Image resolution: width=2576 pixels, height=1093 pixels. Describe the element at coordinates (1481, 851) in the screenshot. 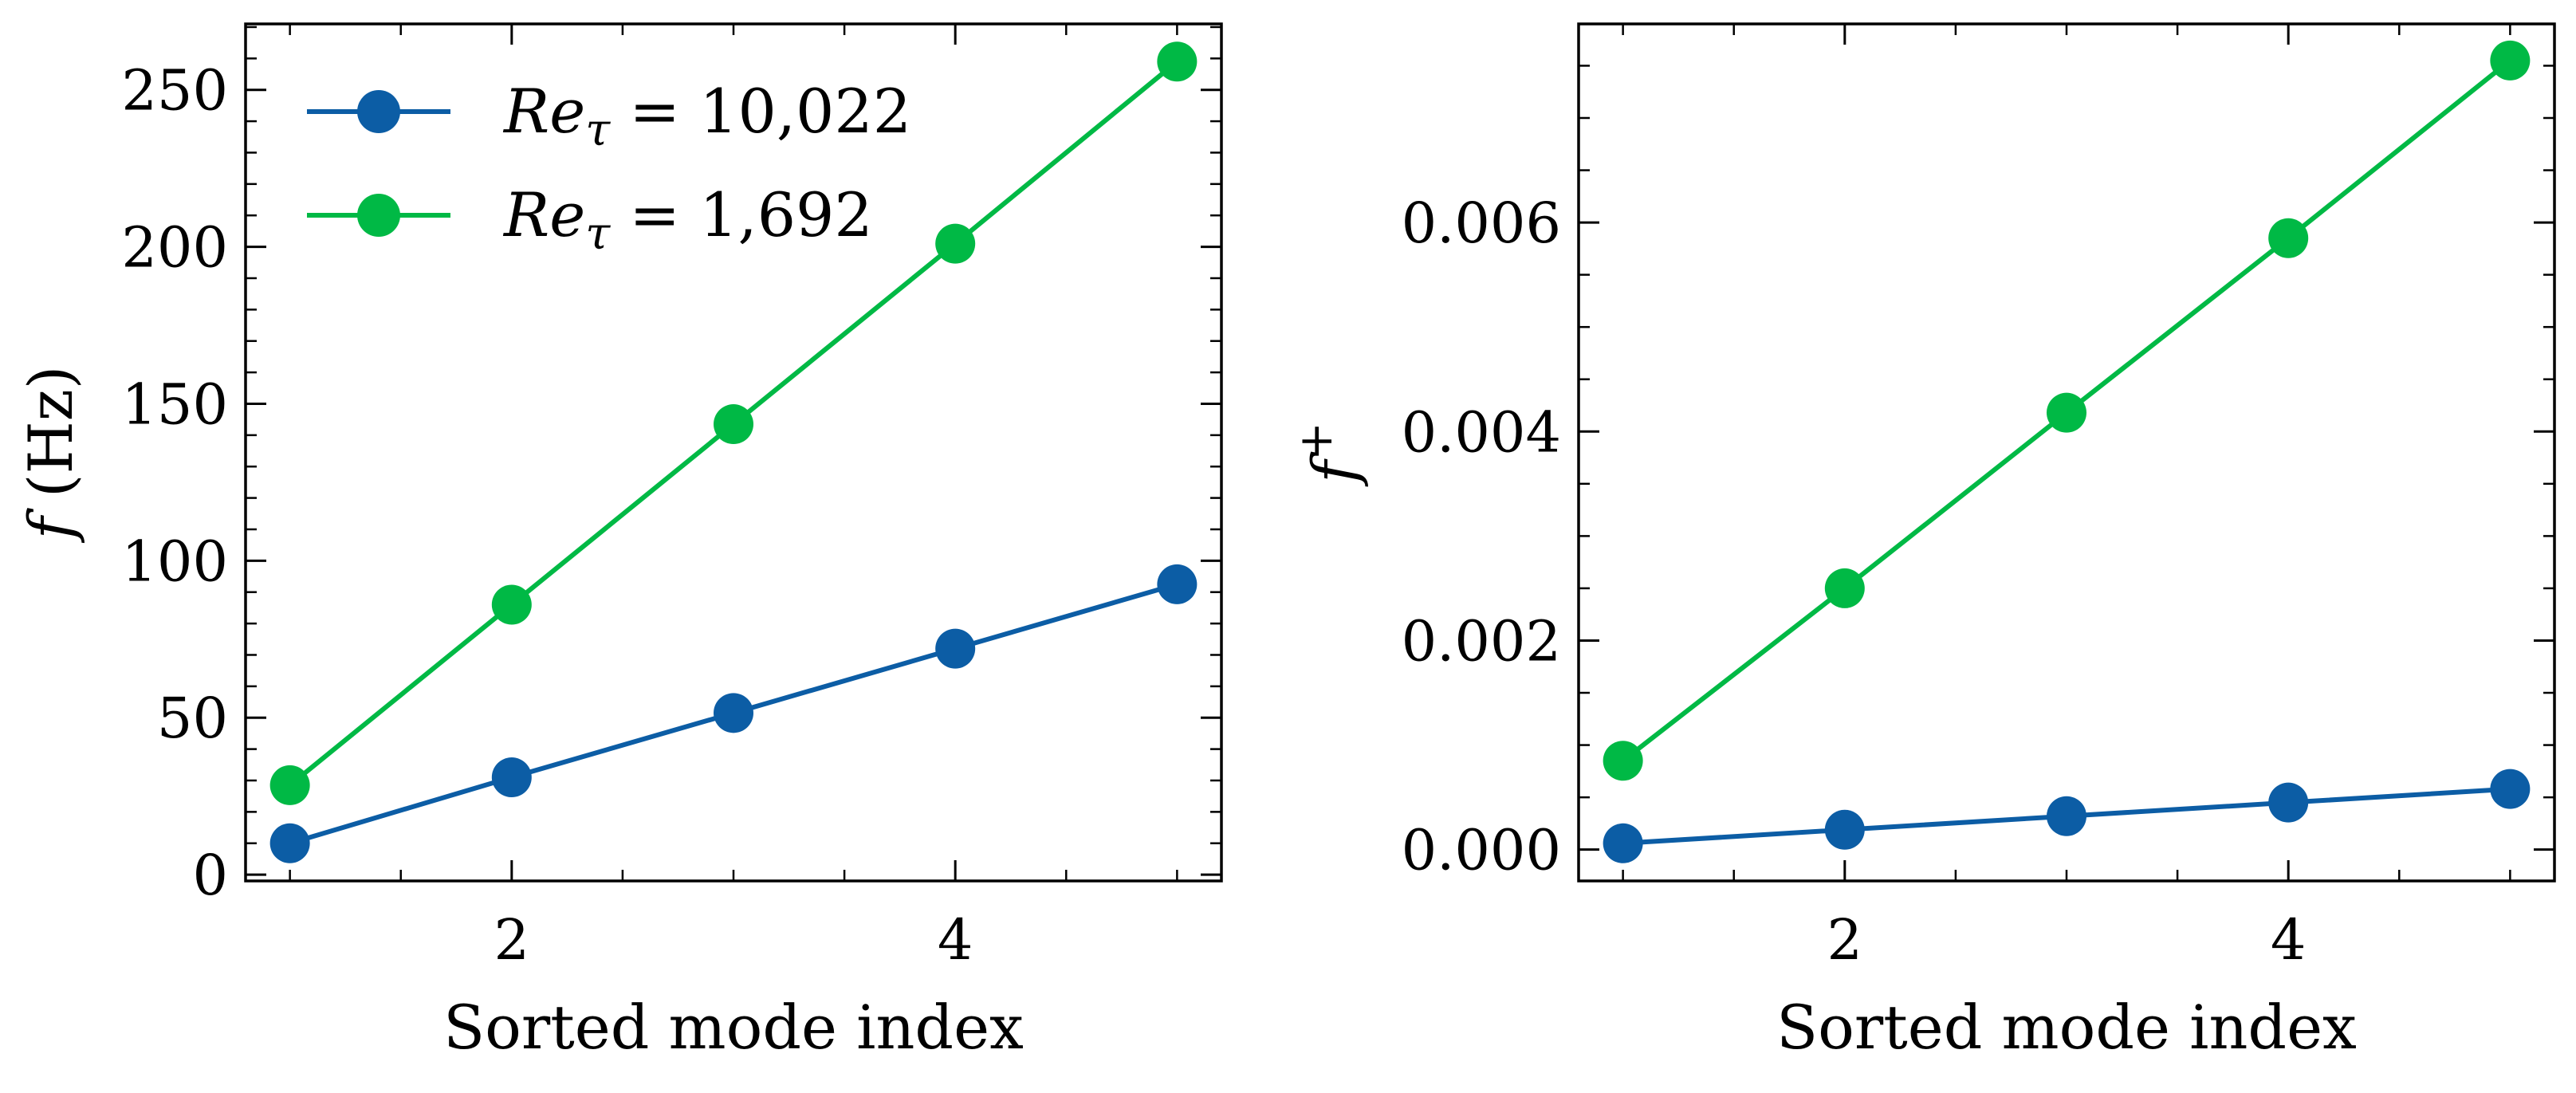

I see `y-tick-label: 0.000` at that location.